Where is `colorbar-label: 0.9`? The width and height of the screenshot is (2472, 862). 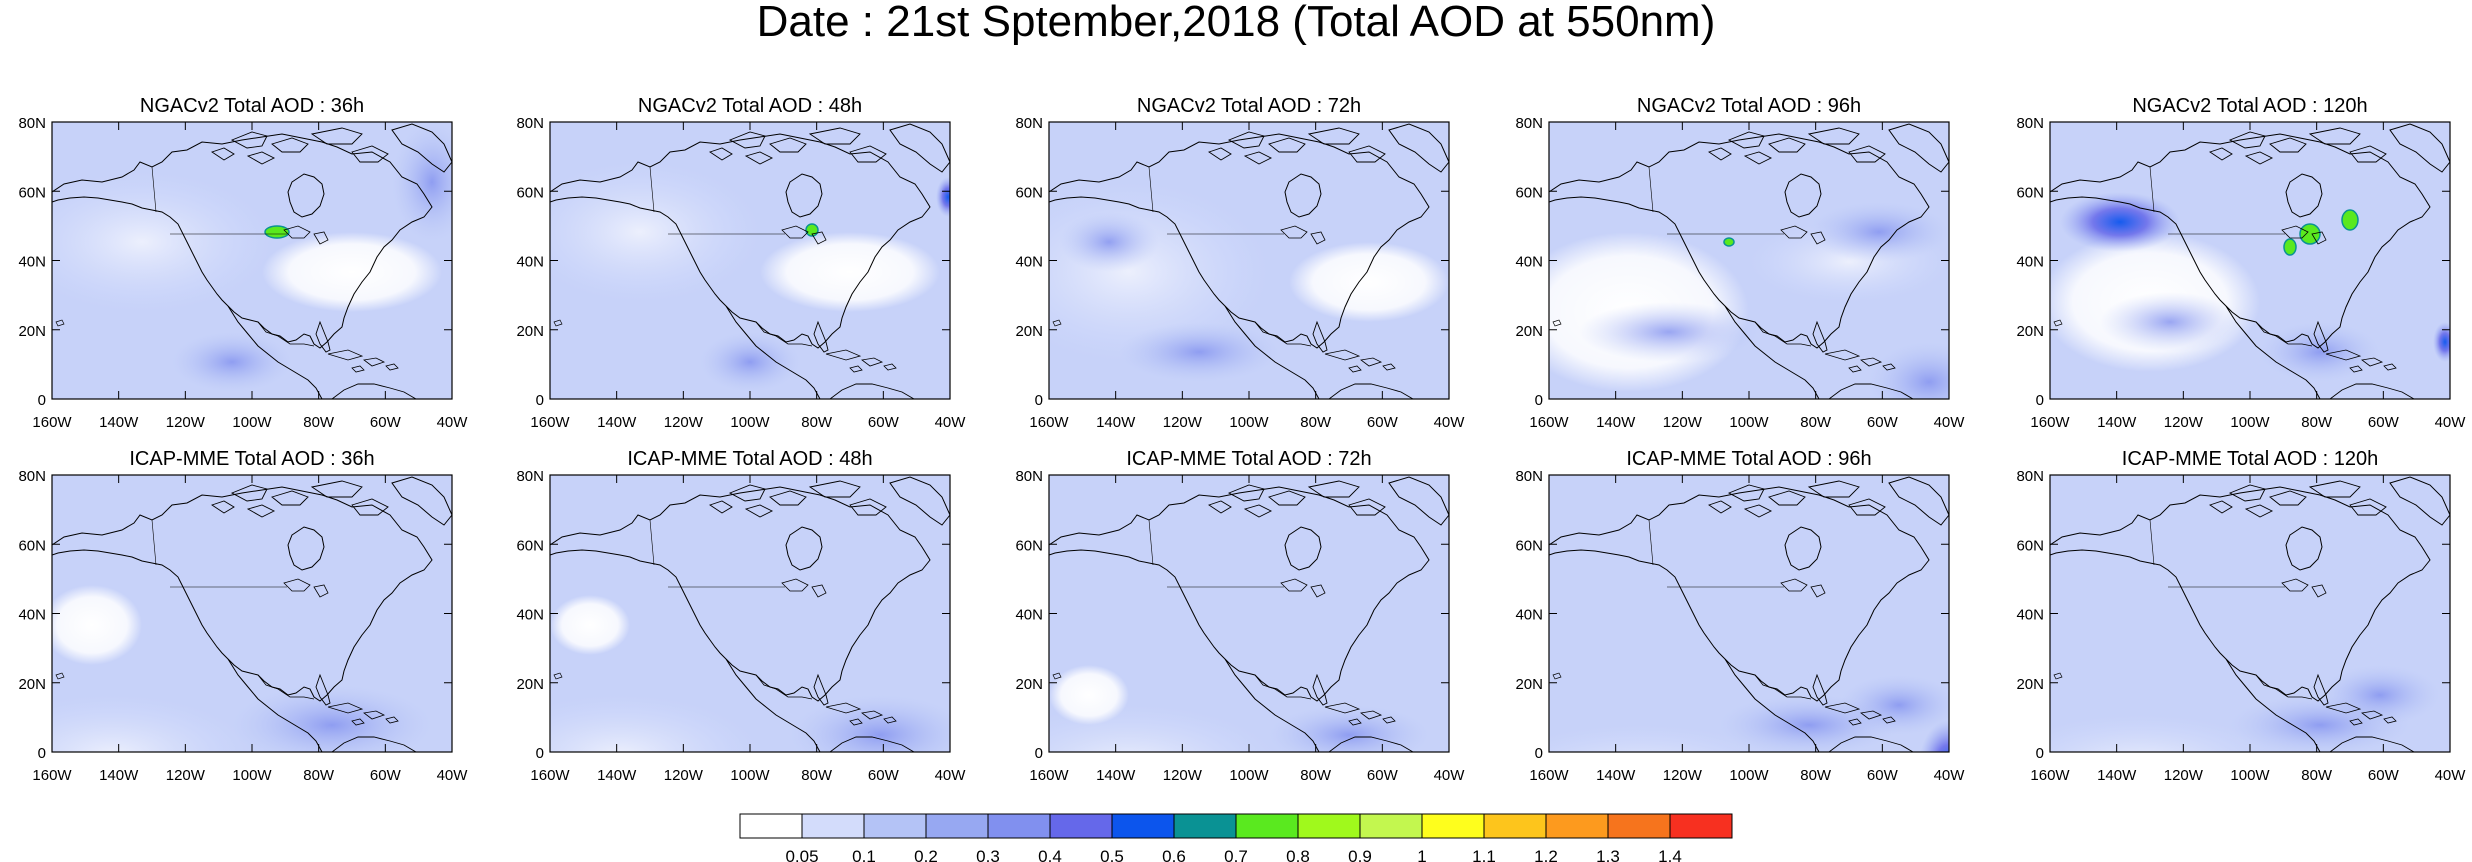
colorbar-label: 0.9 is located at coordinates (1360, 854).